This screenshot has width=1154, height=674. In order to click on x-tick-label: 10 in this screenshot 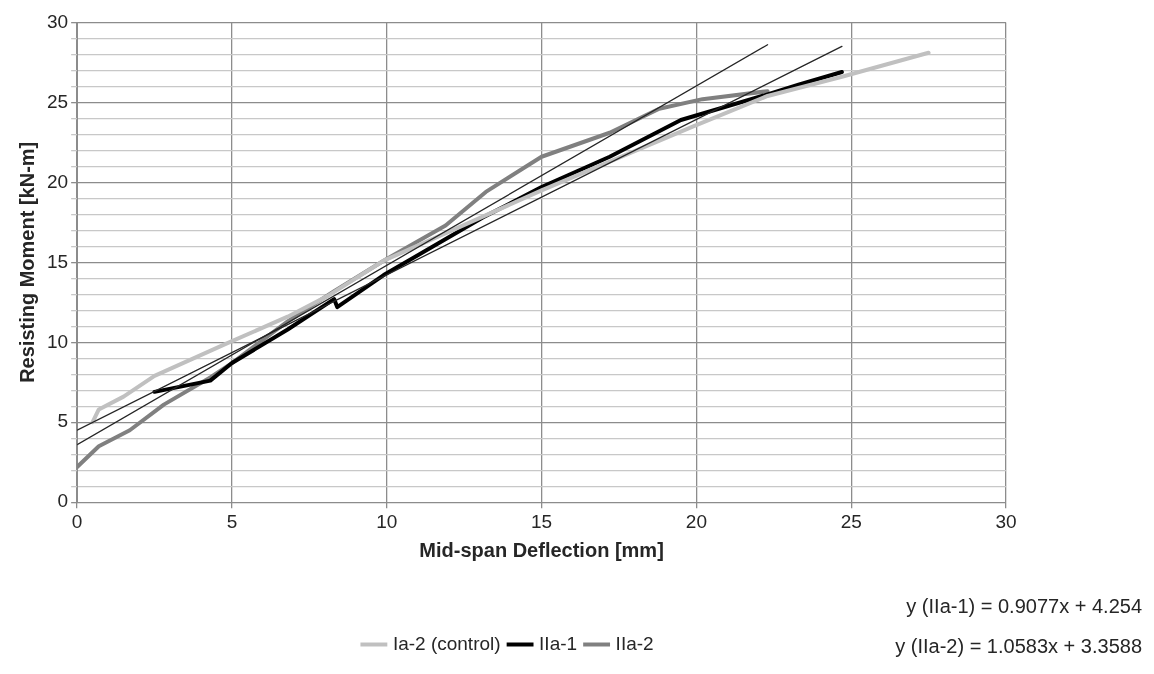, I will do `click(387, 521)`.